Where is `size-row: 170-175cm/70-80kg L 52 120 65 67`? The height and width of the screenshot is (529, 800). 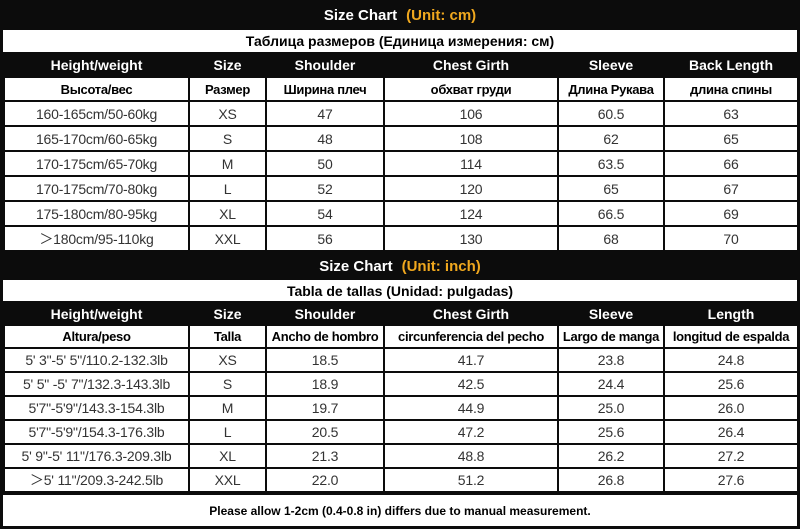
size-row: 170-175cm/70-80kg L 52 120 65 67 is located at coordinates (401, 188).